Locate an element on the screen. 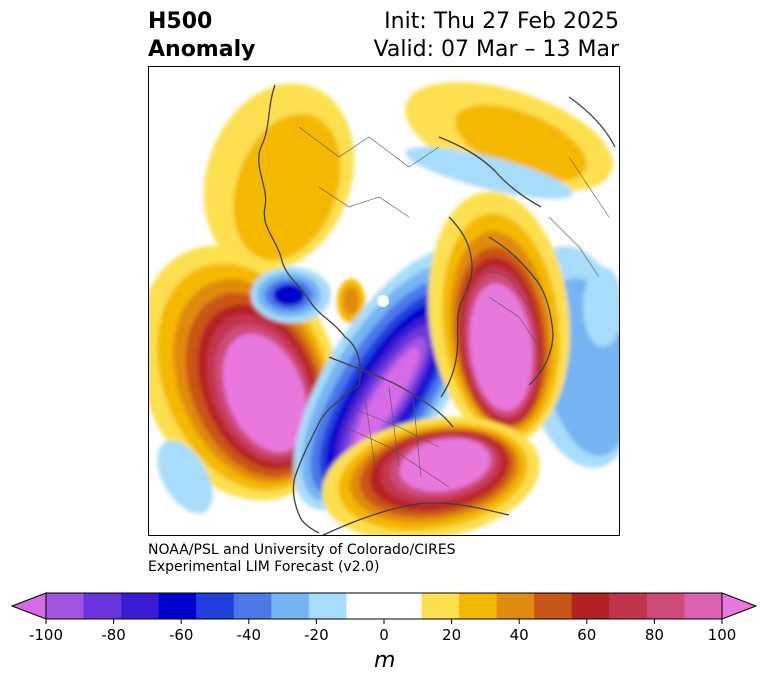  colorbar-ticks: -100 -80 -60 -40 -20 0 20 40 60 80 100 is located at coordinates (382, 631).